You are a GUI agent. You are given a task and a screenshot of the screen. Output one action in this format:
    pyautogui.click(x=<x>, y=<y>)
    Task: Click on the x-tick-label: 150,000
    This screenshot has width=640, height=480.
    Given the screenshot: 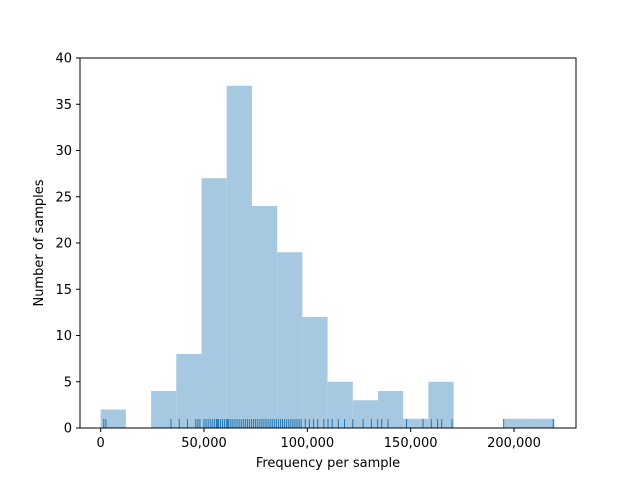 What is the action you would take?
    pyautogui.click(x=411, y=443)
    